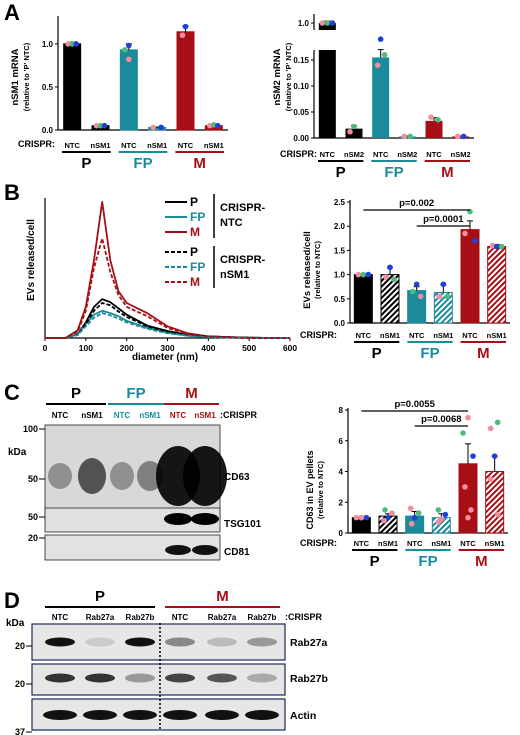 The width and height of the screenshot is (520, 735). I want to click on c2-sig-p1: p=0.0055, so click(414, 404).